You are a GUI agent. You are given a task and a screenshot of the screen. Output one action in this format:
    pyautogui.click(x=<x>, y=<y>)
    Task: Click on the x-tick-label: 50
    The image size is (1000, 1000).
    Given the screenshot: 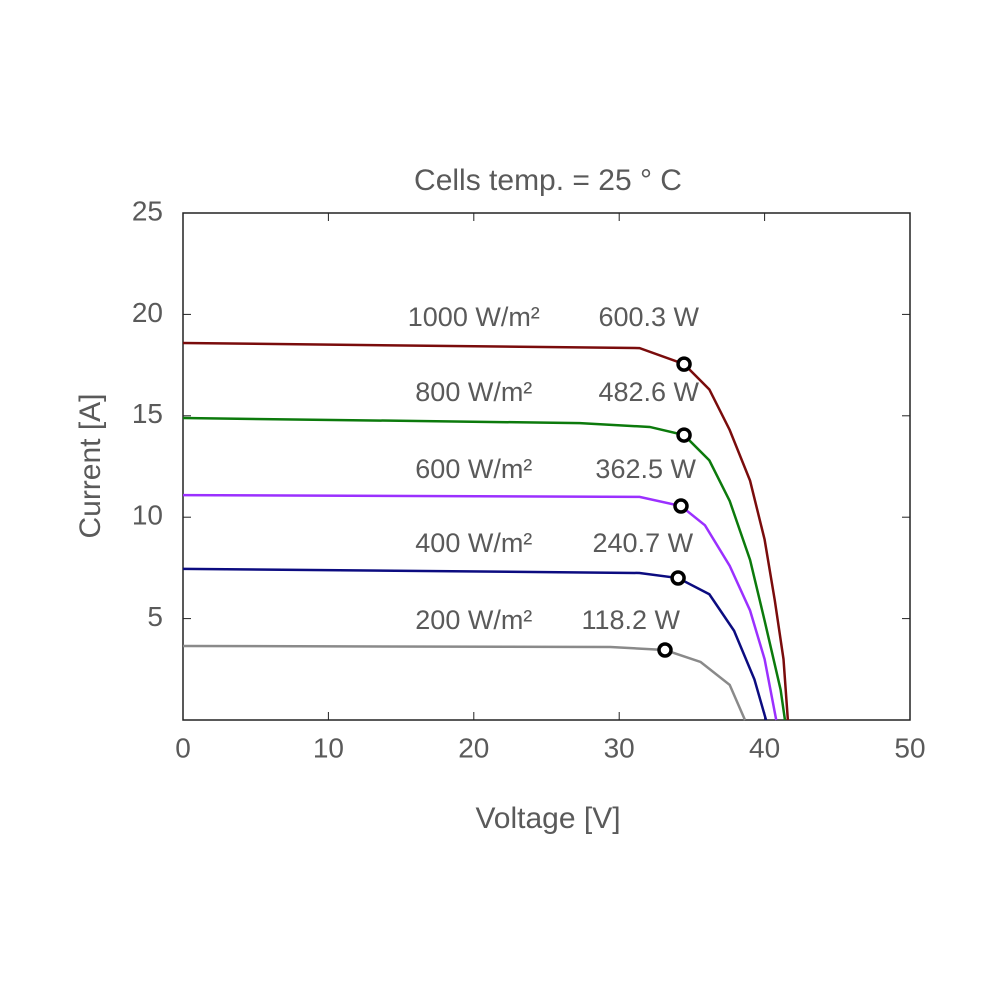 What is the action you would take?
    pyautogui.click(x=909, y=747)
    